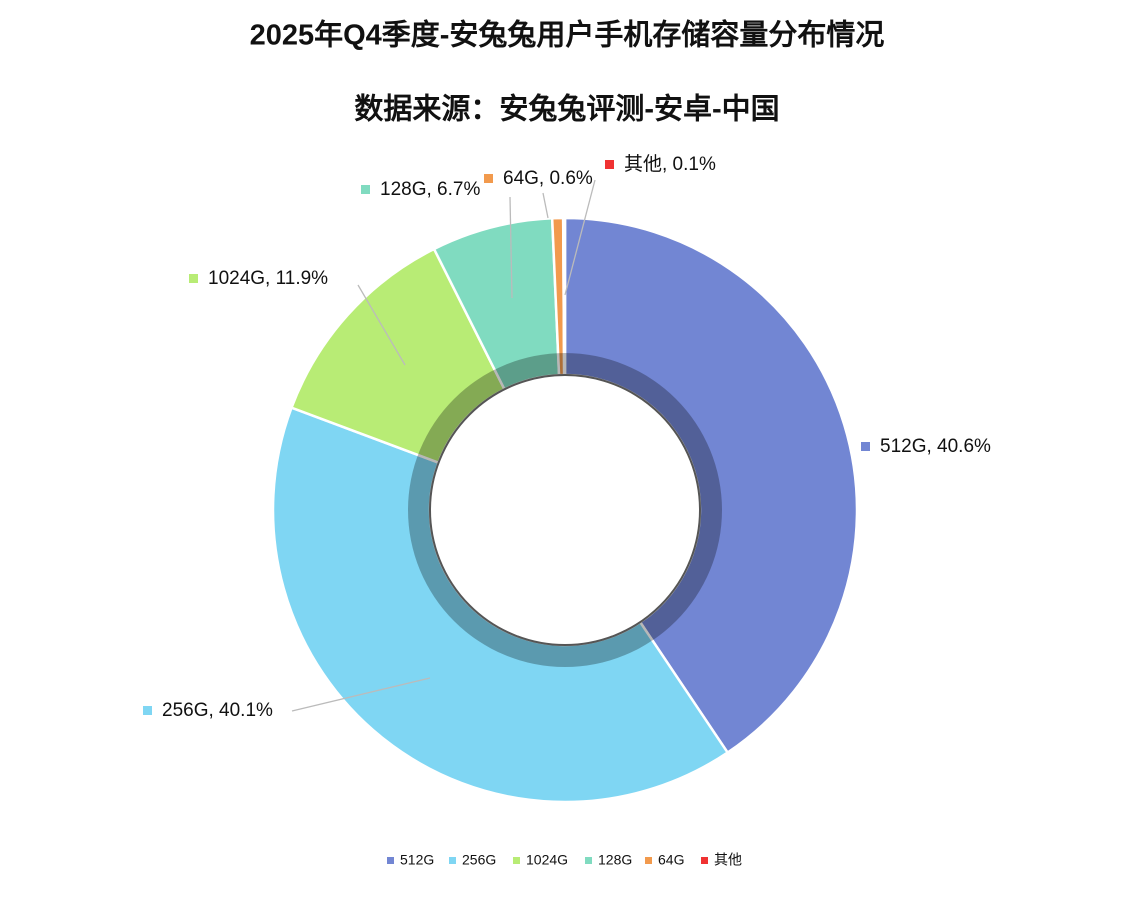  What do you see at coordinates (217, 710) in the screenshot?
I see `data-label: 256G, 40.1%` at bounding box center [217, 710].